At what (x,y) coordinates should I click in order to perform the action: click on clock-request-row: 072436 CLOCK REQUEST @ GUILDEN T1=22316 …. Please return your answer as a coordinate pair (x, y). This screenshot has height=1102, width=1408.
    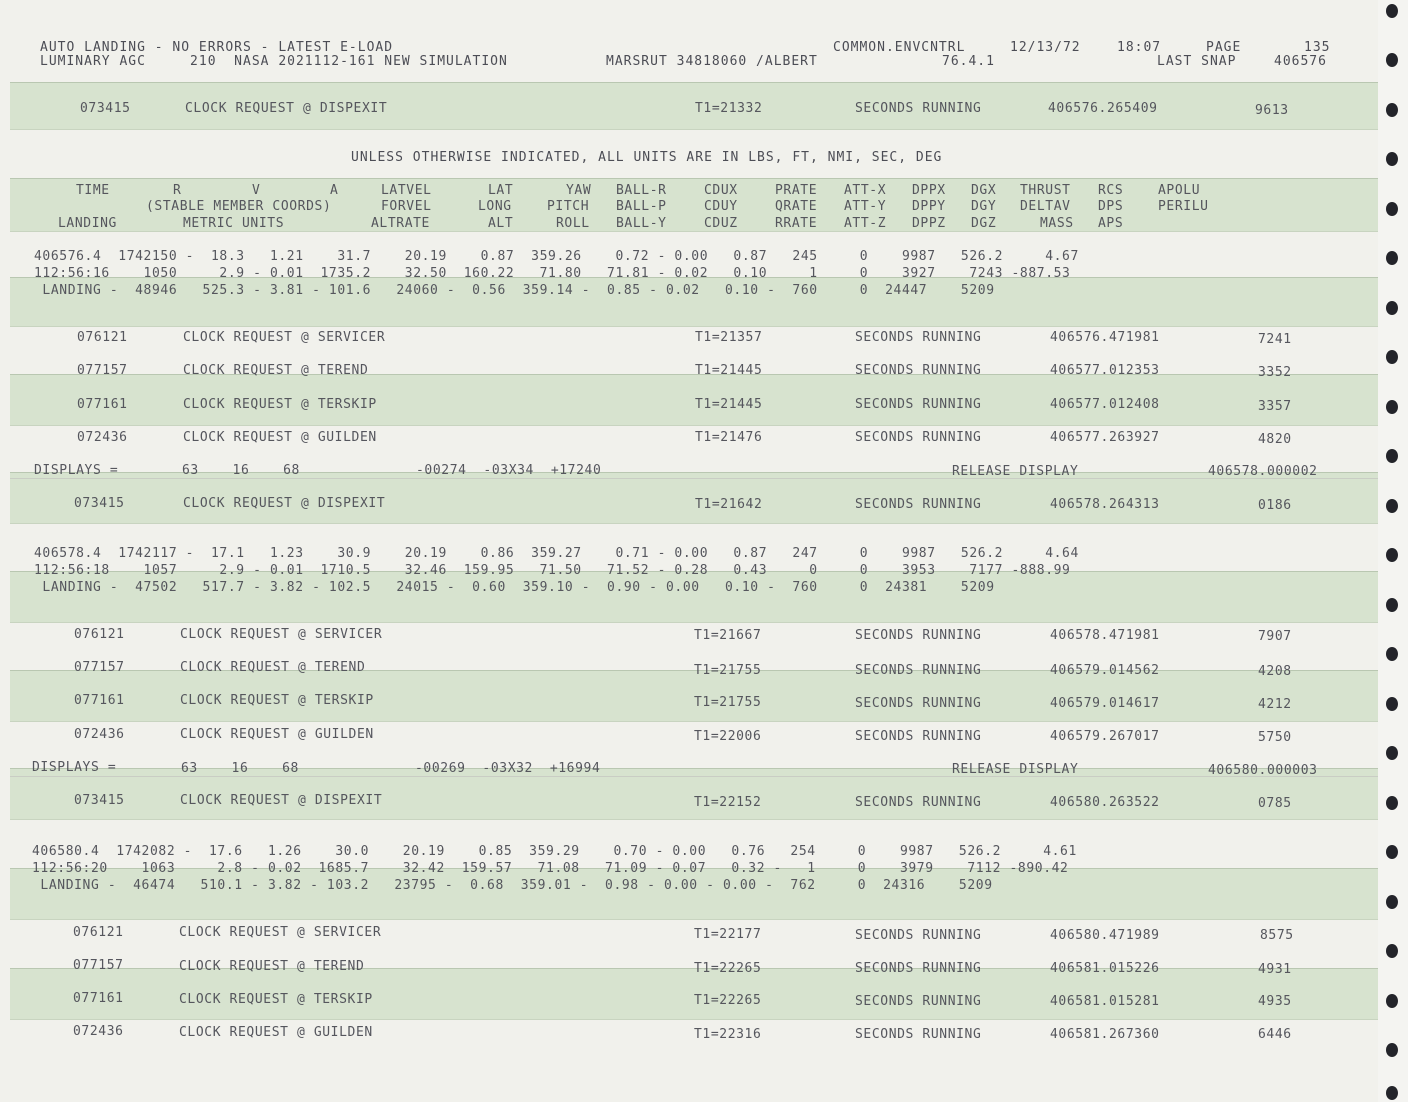
    Looking at the image, I should click on (689, 1033).